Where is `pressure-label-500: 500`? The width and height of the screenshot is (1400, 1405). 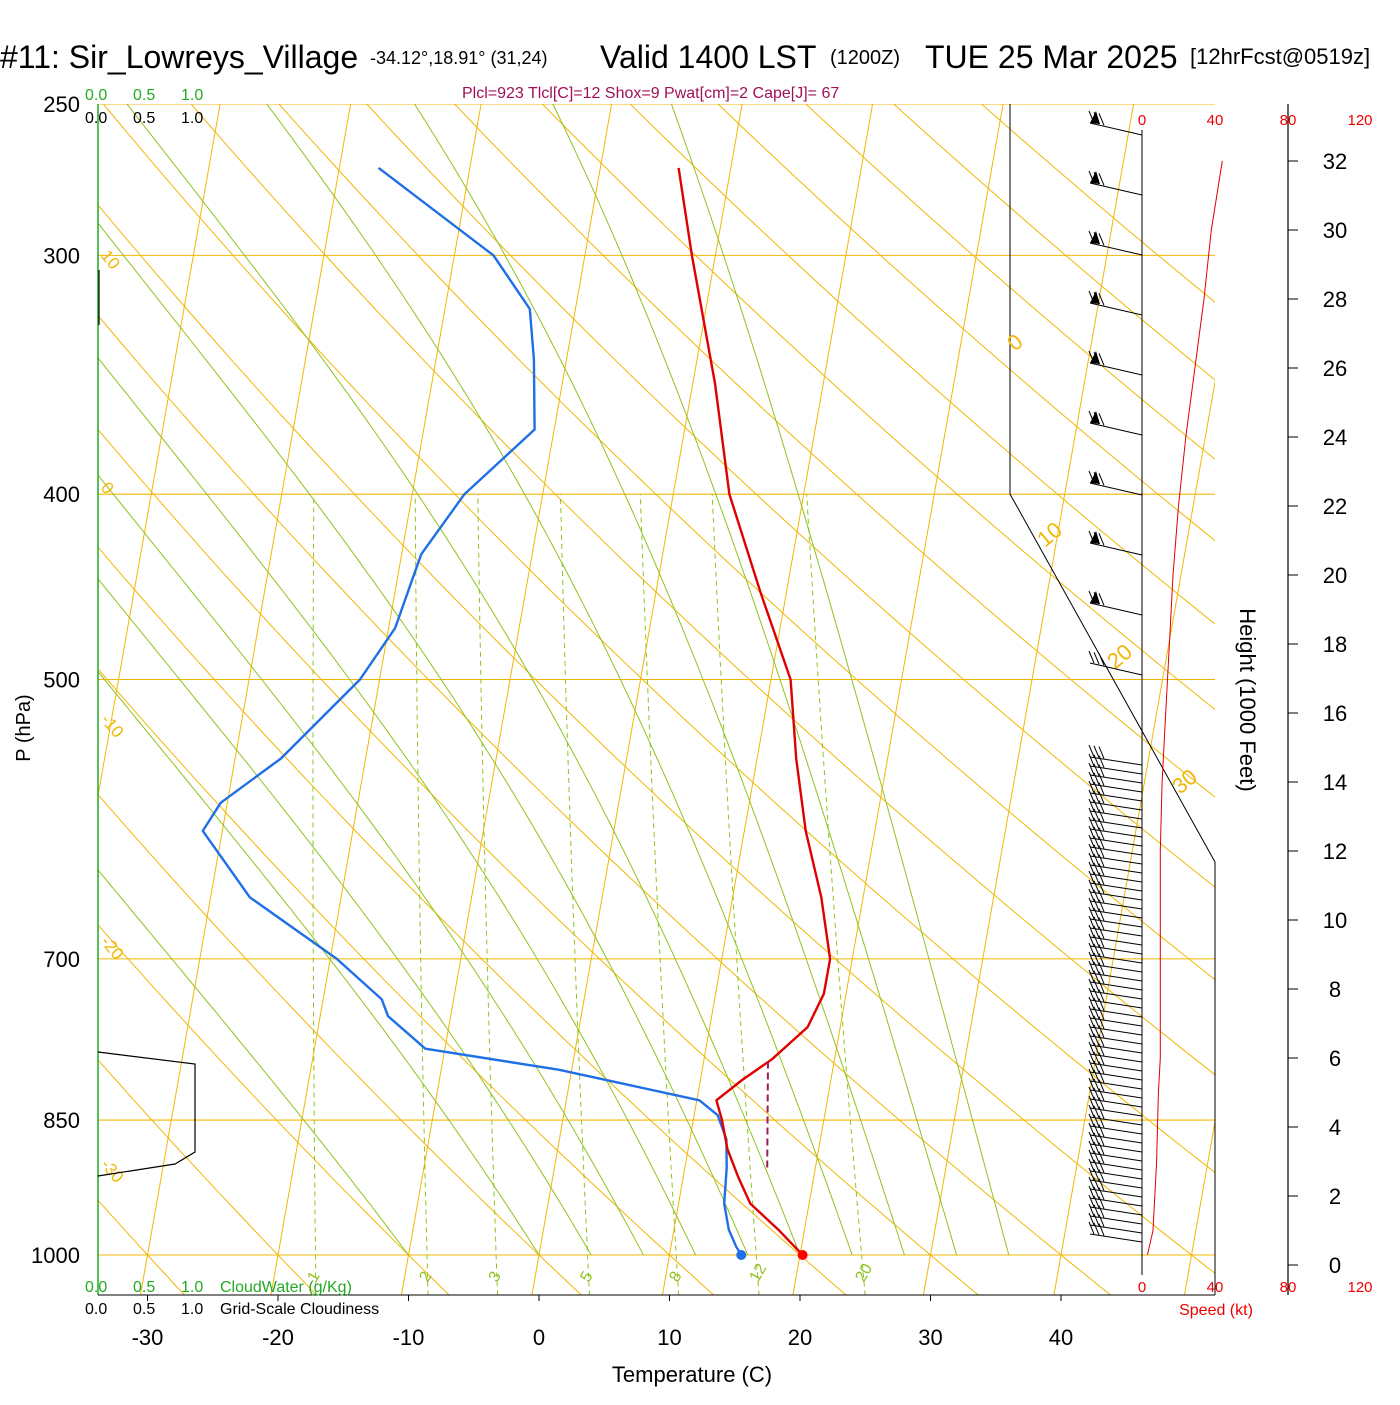 pressure-label-500: 500 is located at coordinates (61, 680).